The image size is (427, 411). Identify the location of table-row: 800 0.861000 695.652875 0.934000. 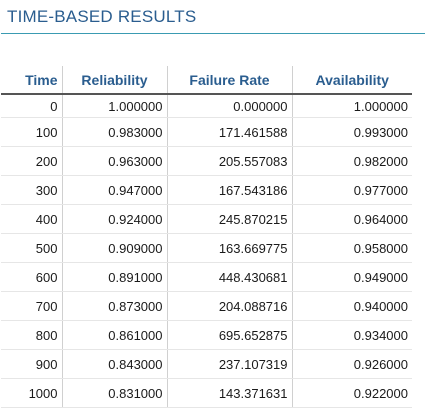
(206, 335).